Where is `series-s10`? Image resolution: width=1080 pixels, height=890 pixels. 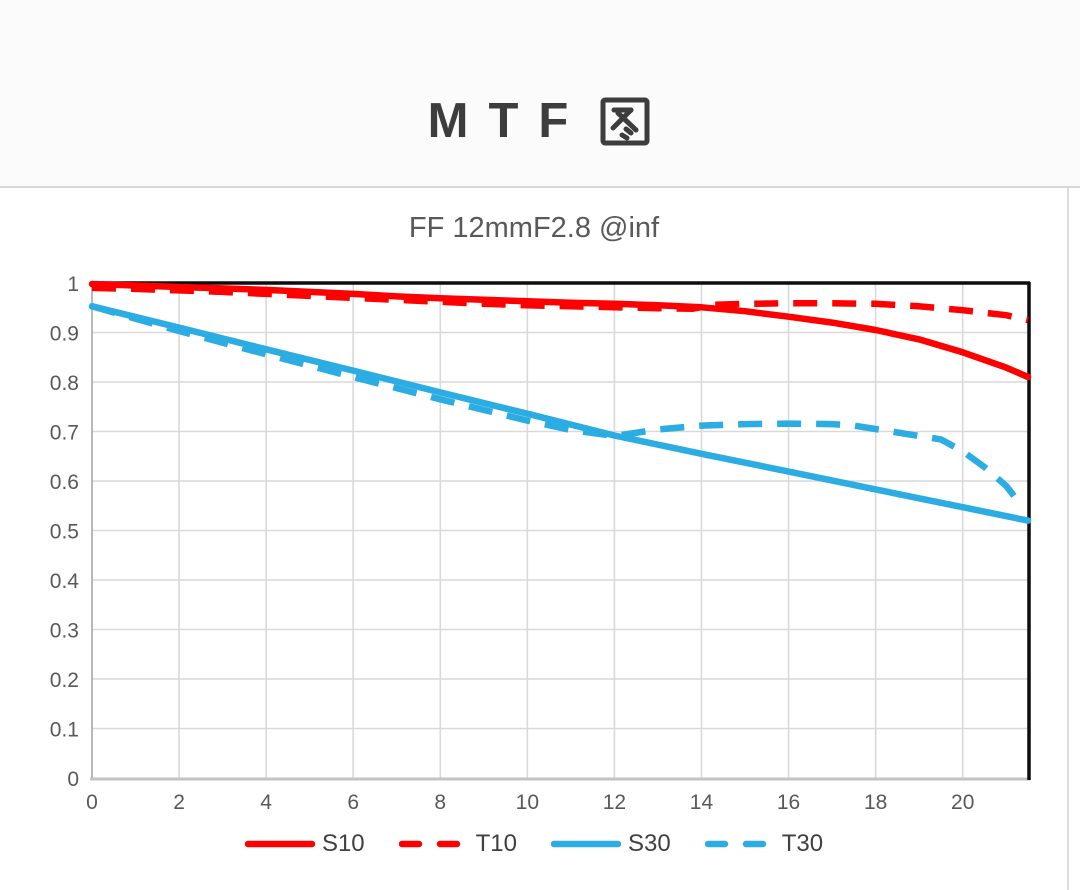
series-s10 is located at coordinates (560, 330).